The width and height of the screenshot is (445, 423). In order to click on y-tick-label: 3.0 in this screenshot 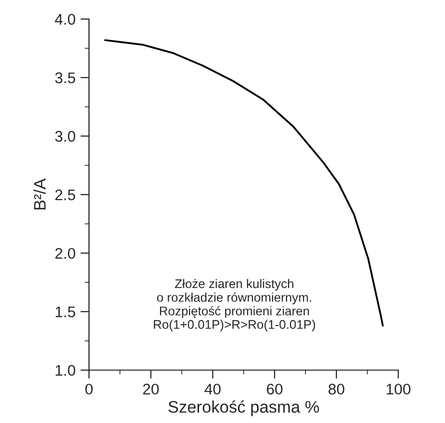, I will do `click(65, 136)`.